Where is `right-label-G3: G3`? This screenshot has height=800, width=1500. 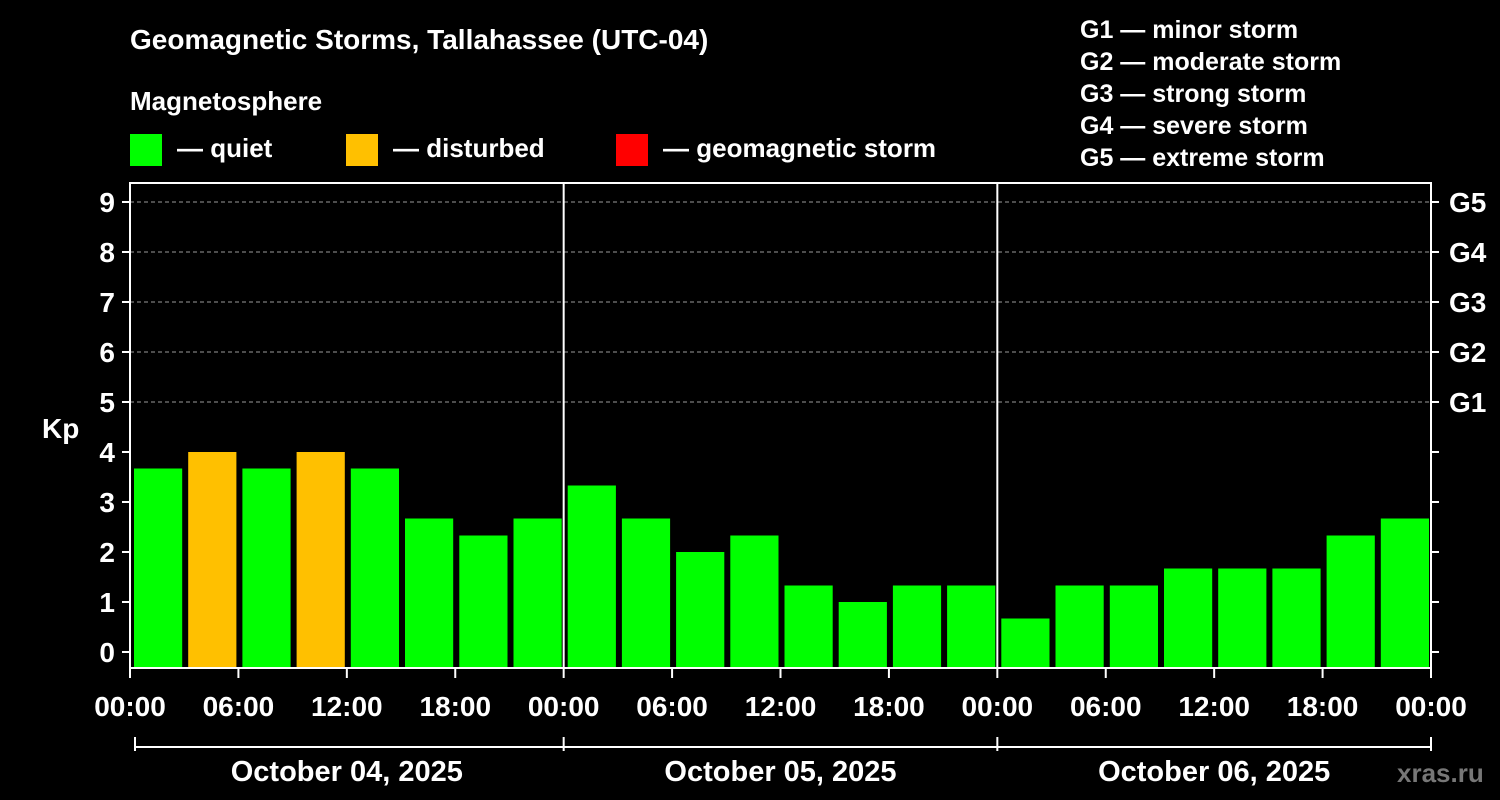
right-label-G3: G3 is located at coordinates (1467, 302).